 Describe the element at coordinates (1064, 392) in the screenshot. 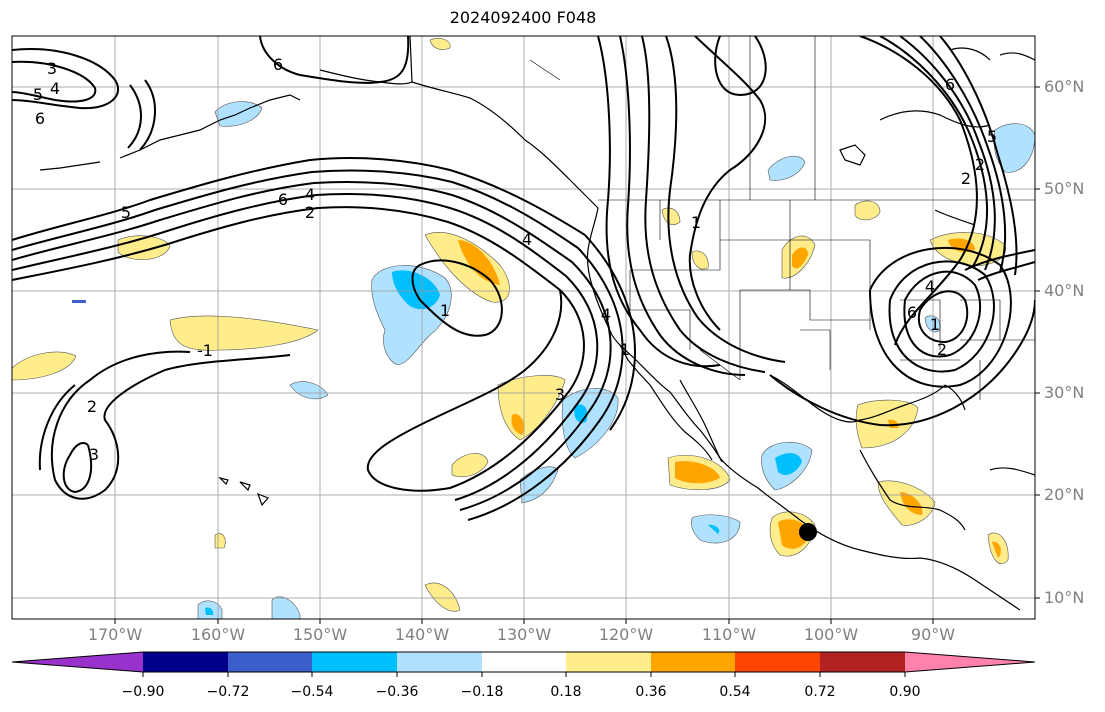

I see `lat-label-30n: 30°N` at that location.